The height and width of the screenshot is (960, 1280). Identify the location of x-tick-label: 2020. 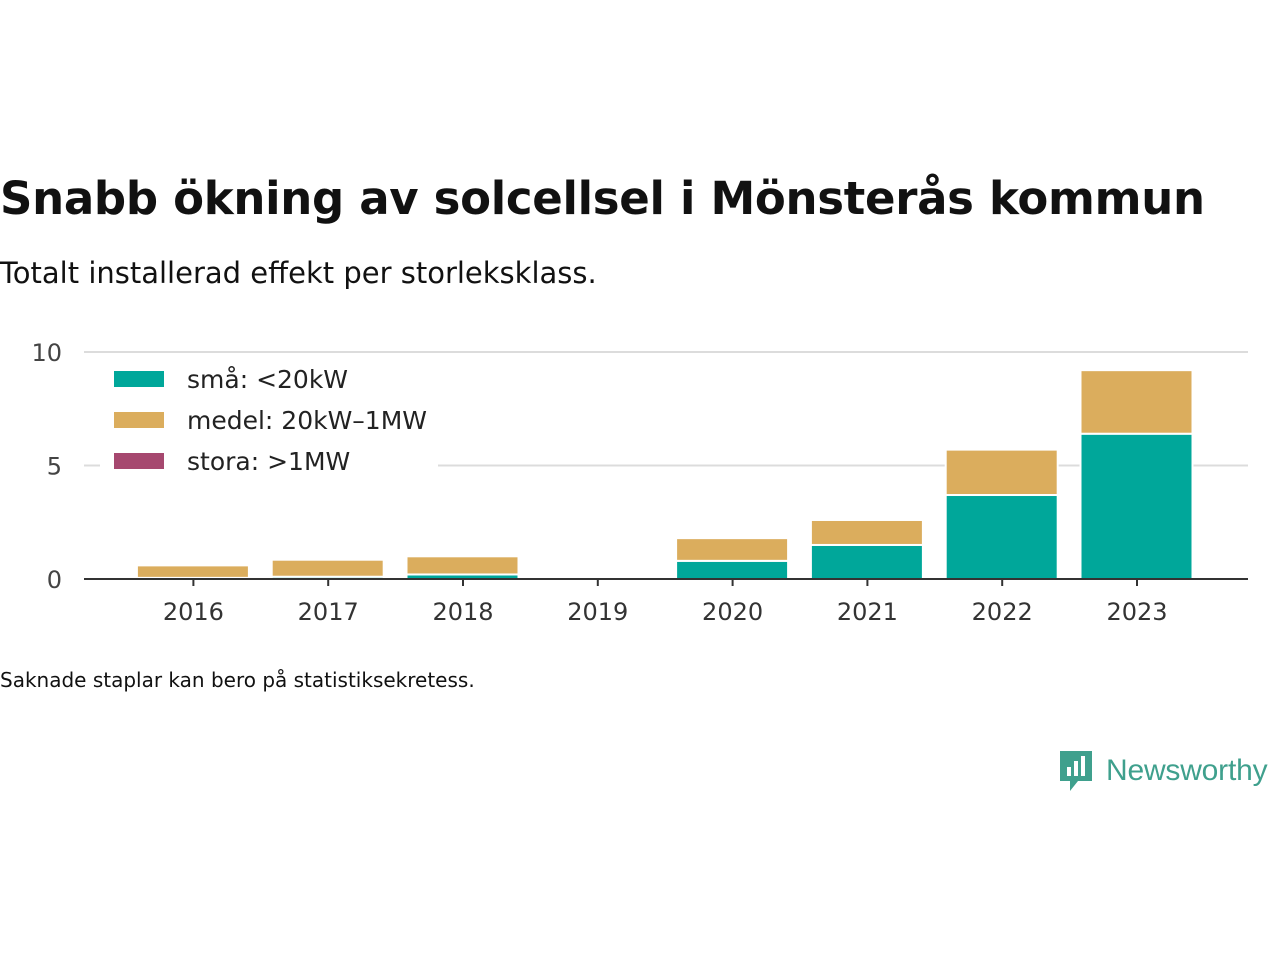
(732, 612).